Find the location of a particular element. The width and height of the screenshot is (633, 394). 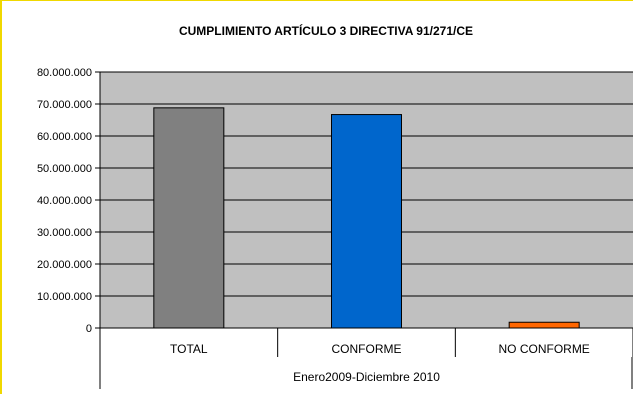

y-tick-label: 50.000.000 is located at coordinates (64, 169).